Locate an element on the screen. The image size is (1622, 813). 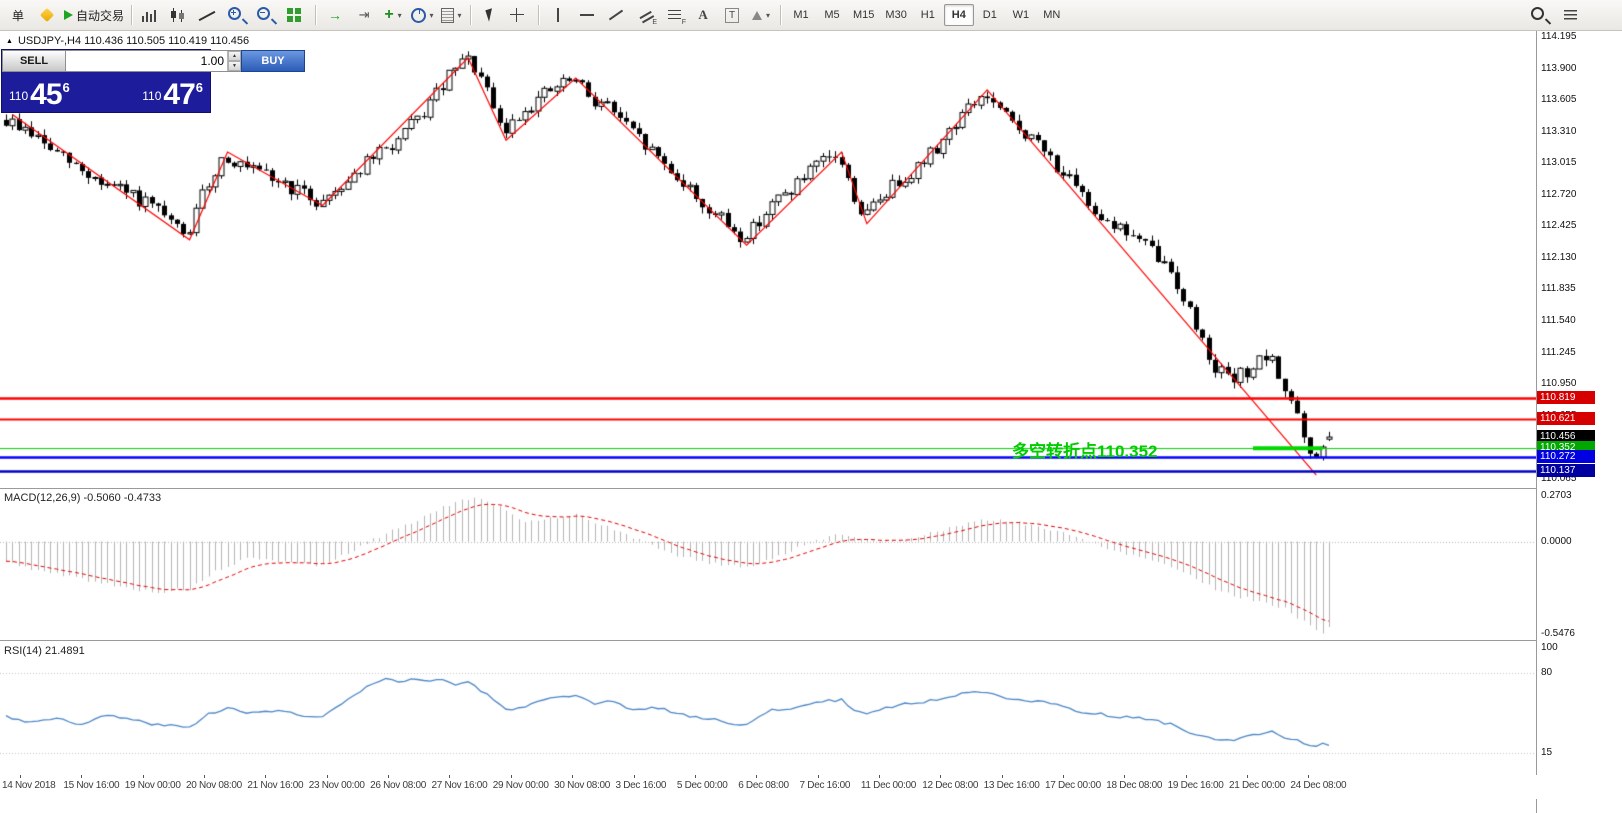
cursor-icon is located at coordinates (490, 15).